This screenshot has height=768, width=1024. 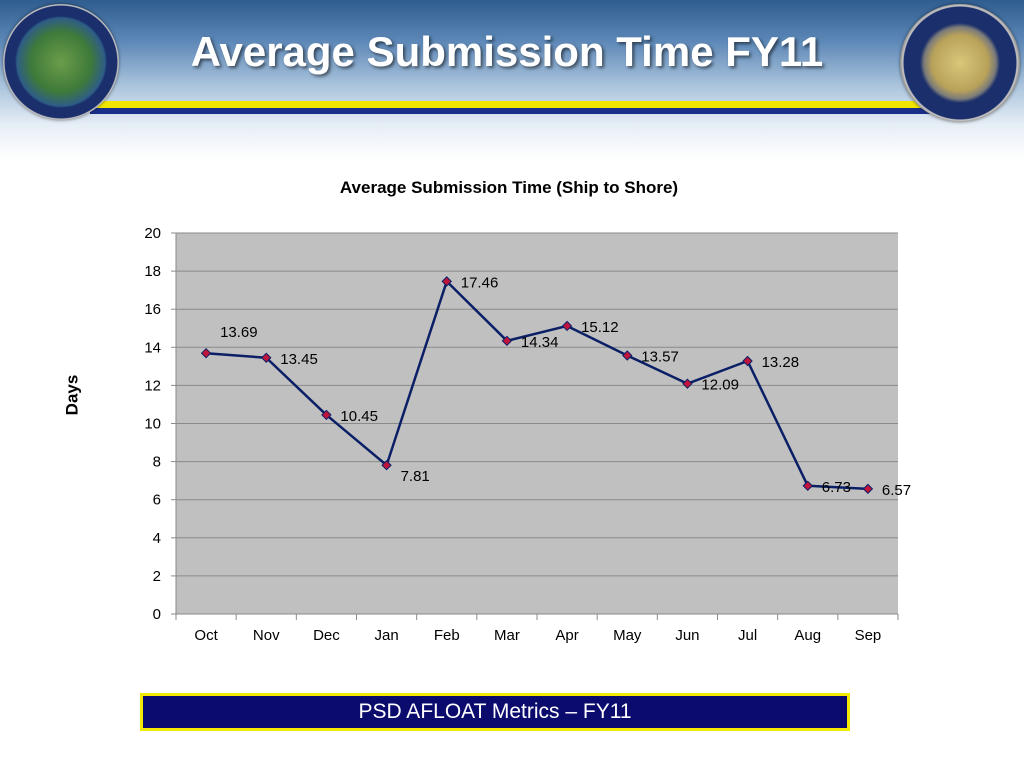 I want to click on data-label: 13.45, so click(x=299, y=359).